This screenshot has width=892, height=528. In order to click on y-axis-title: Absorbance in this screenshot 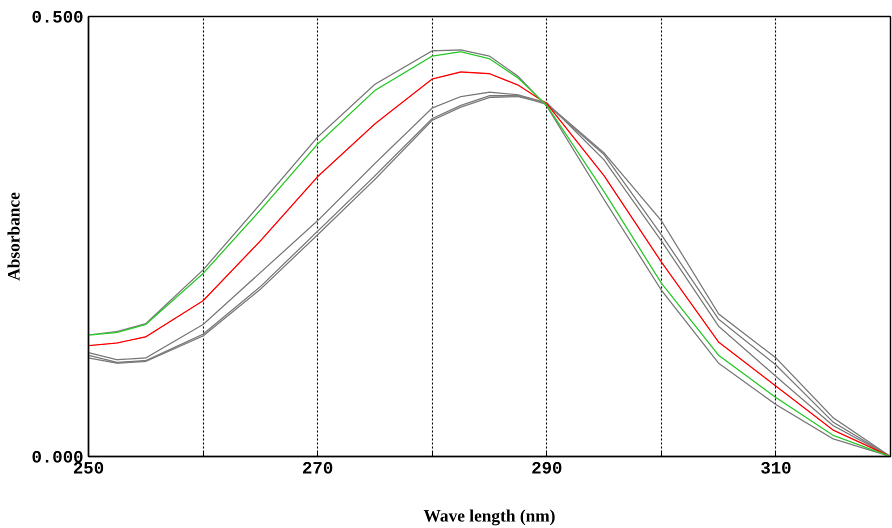, I will do `click(14, 236)`.